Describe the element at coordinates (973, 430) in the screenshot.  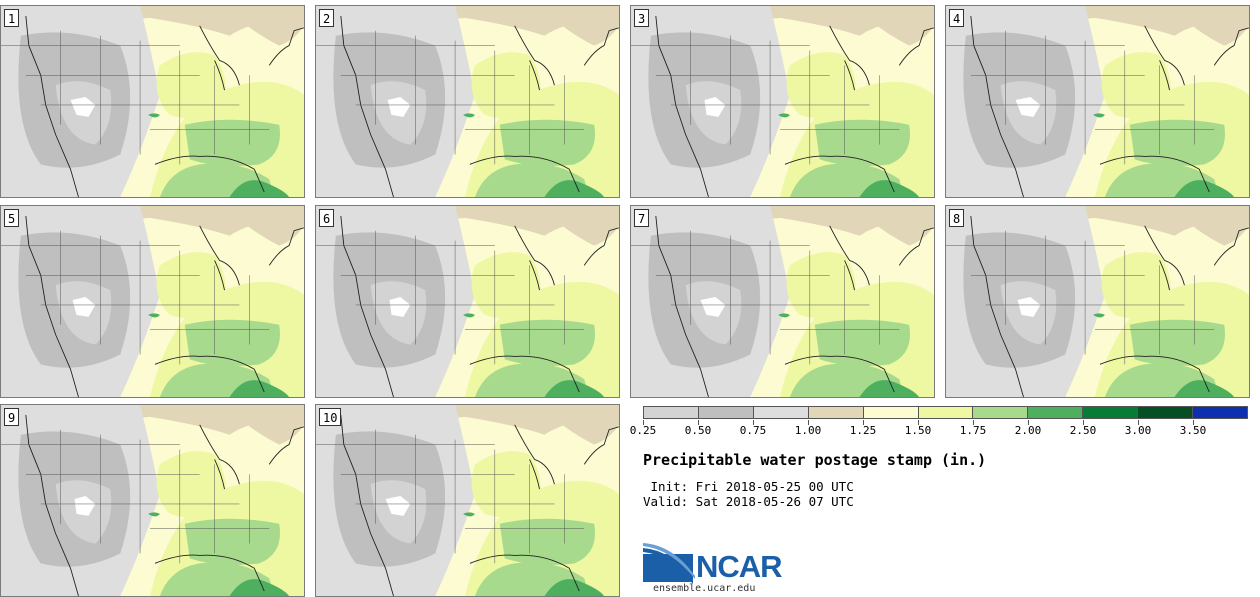
I see `colorbar-tick-label: 1.75` at that location.